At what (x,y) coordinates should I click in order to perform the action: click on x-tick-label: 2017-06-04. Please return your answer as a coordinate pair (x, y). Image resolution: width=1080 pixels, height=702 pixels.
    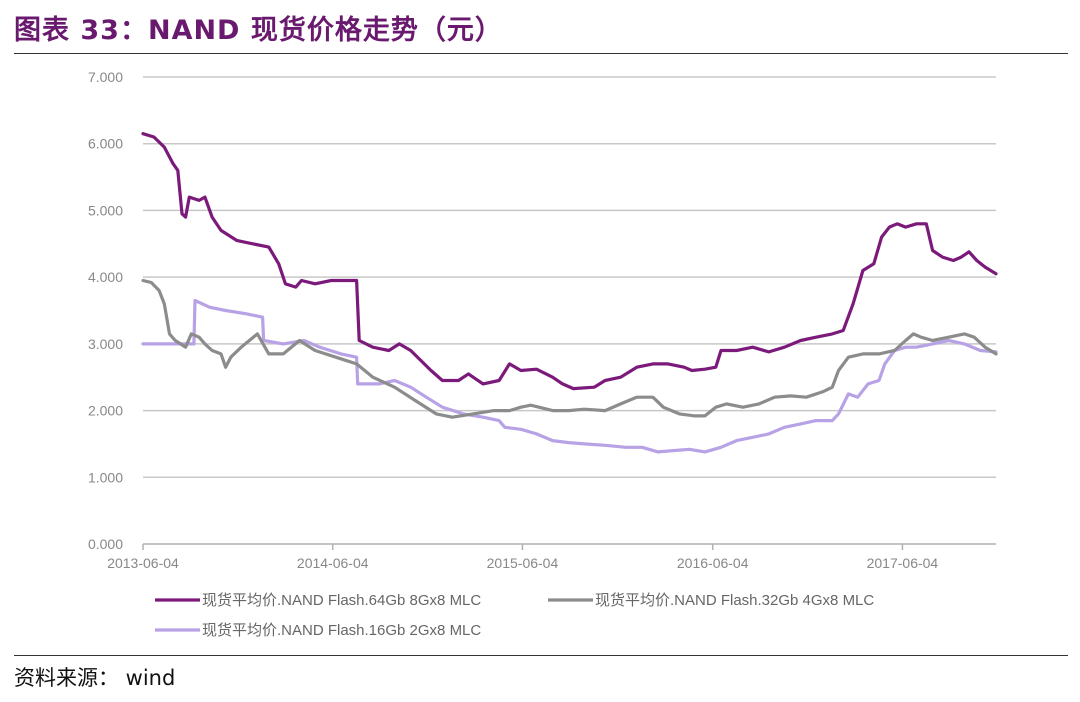
    Looking at the image, I should click on (903, 563).